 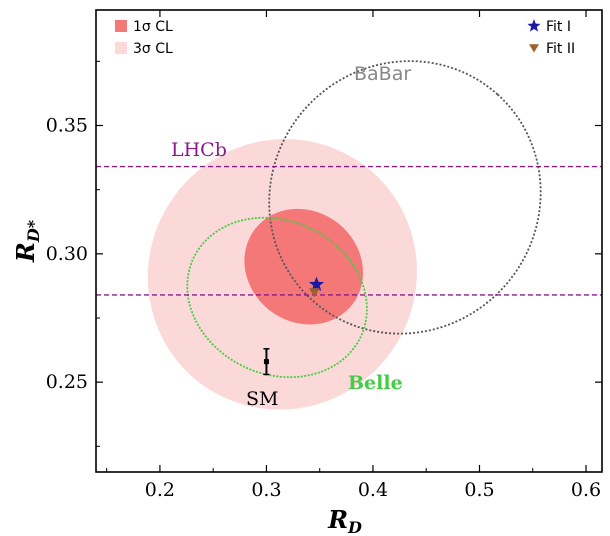 I want to click on xtick-label: 0.6, so click(x=586, y=490).